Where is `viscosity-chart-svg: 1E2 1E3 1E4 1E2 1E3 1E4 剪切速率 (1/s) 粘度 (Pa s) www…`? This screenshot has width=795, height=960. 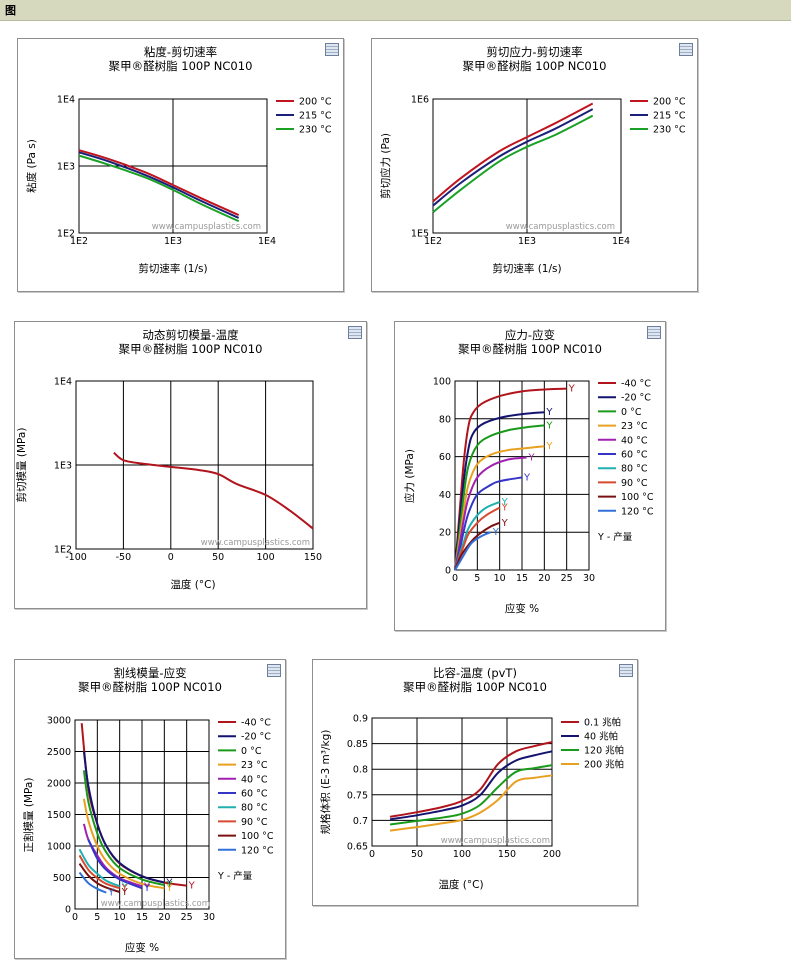
viscosity-chart-svg: 1E2 1E3 1E4 1E2 1E3 1E4 剪切速率 (1/s) 粘度 (Pa s) www… is located at coordinates (178, 185).